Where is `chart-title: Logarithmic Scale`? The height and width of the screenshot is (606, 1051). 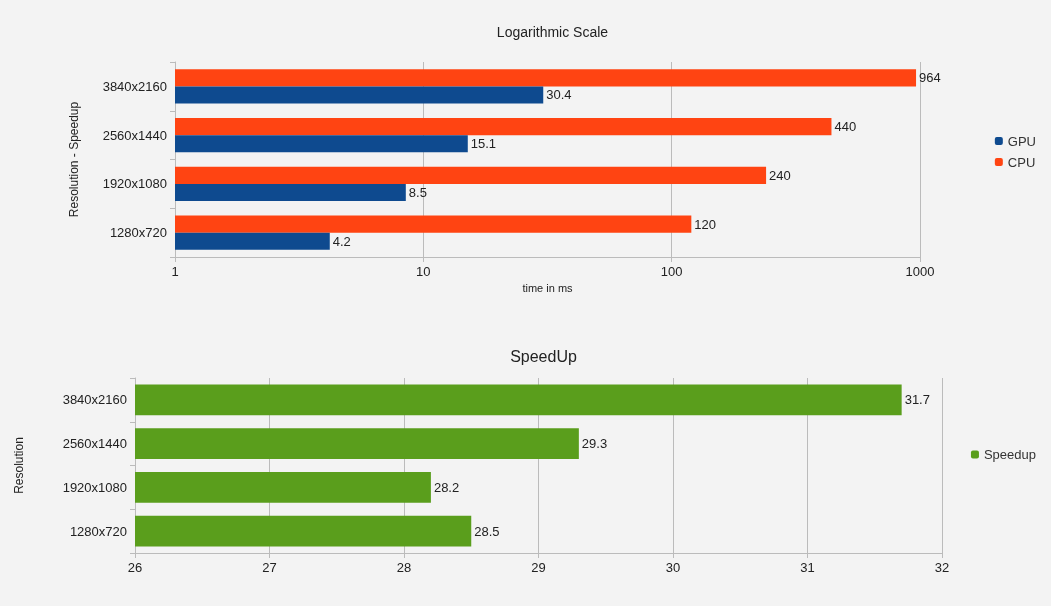
chart-title: Logarithmic Scale is located at coordinates (552, 32).